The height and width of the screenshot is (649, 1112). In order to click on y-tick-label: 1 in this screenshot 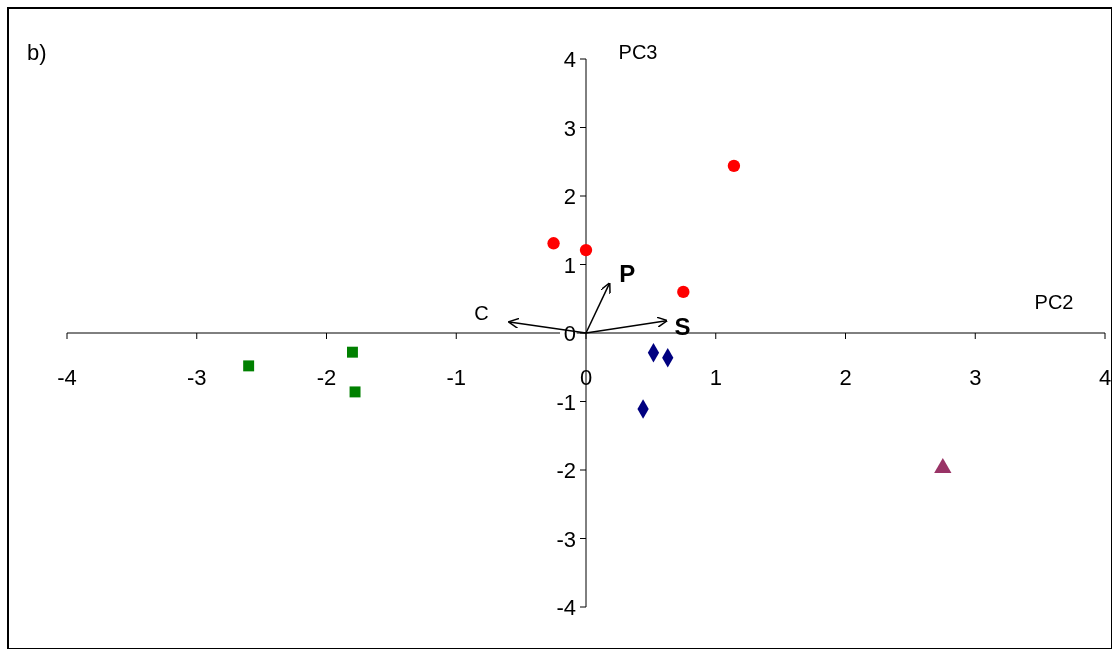, I will do `click(569, 265)`.